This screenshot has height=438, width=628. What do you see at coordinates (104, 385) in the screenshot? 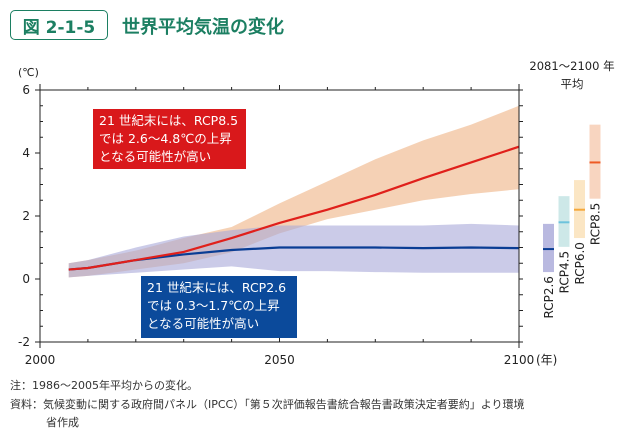
I see `note: 注：1986〜2005年平均からの変化。` at bounding box center [104, 385].